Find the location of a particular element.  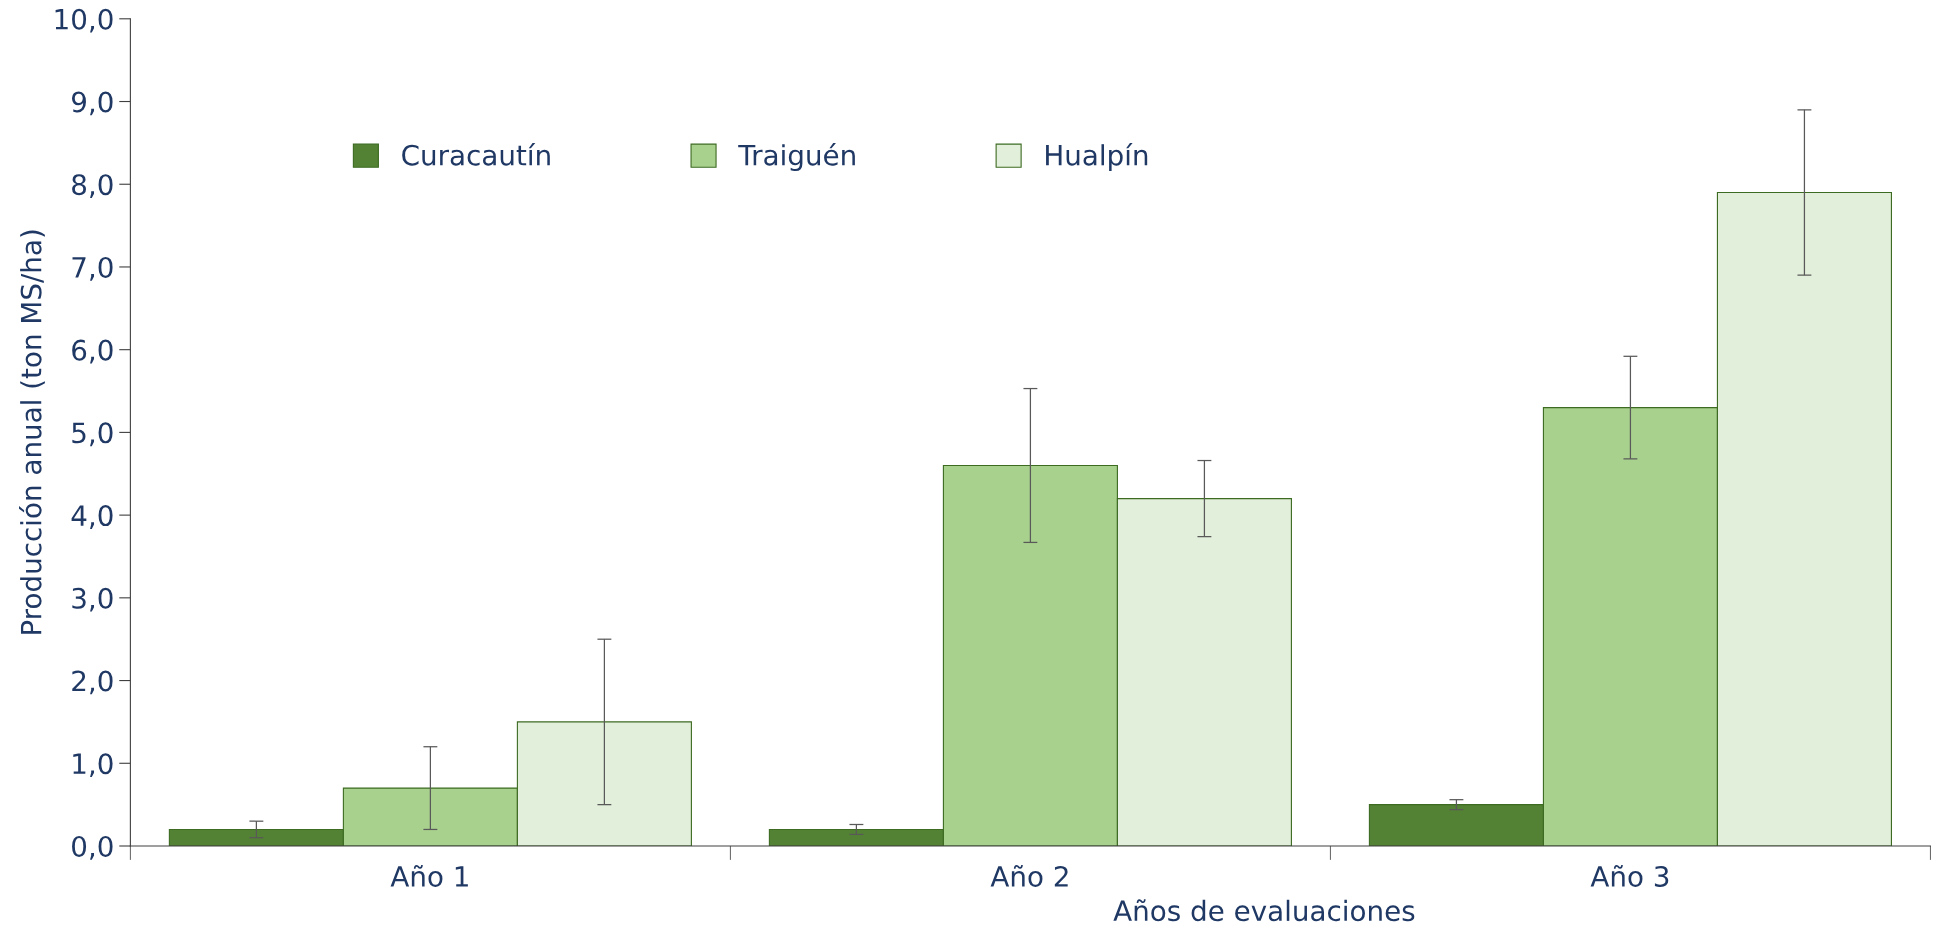

y-tick-label: 7,0 is located at coordinates (92, 268).